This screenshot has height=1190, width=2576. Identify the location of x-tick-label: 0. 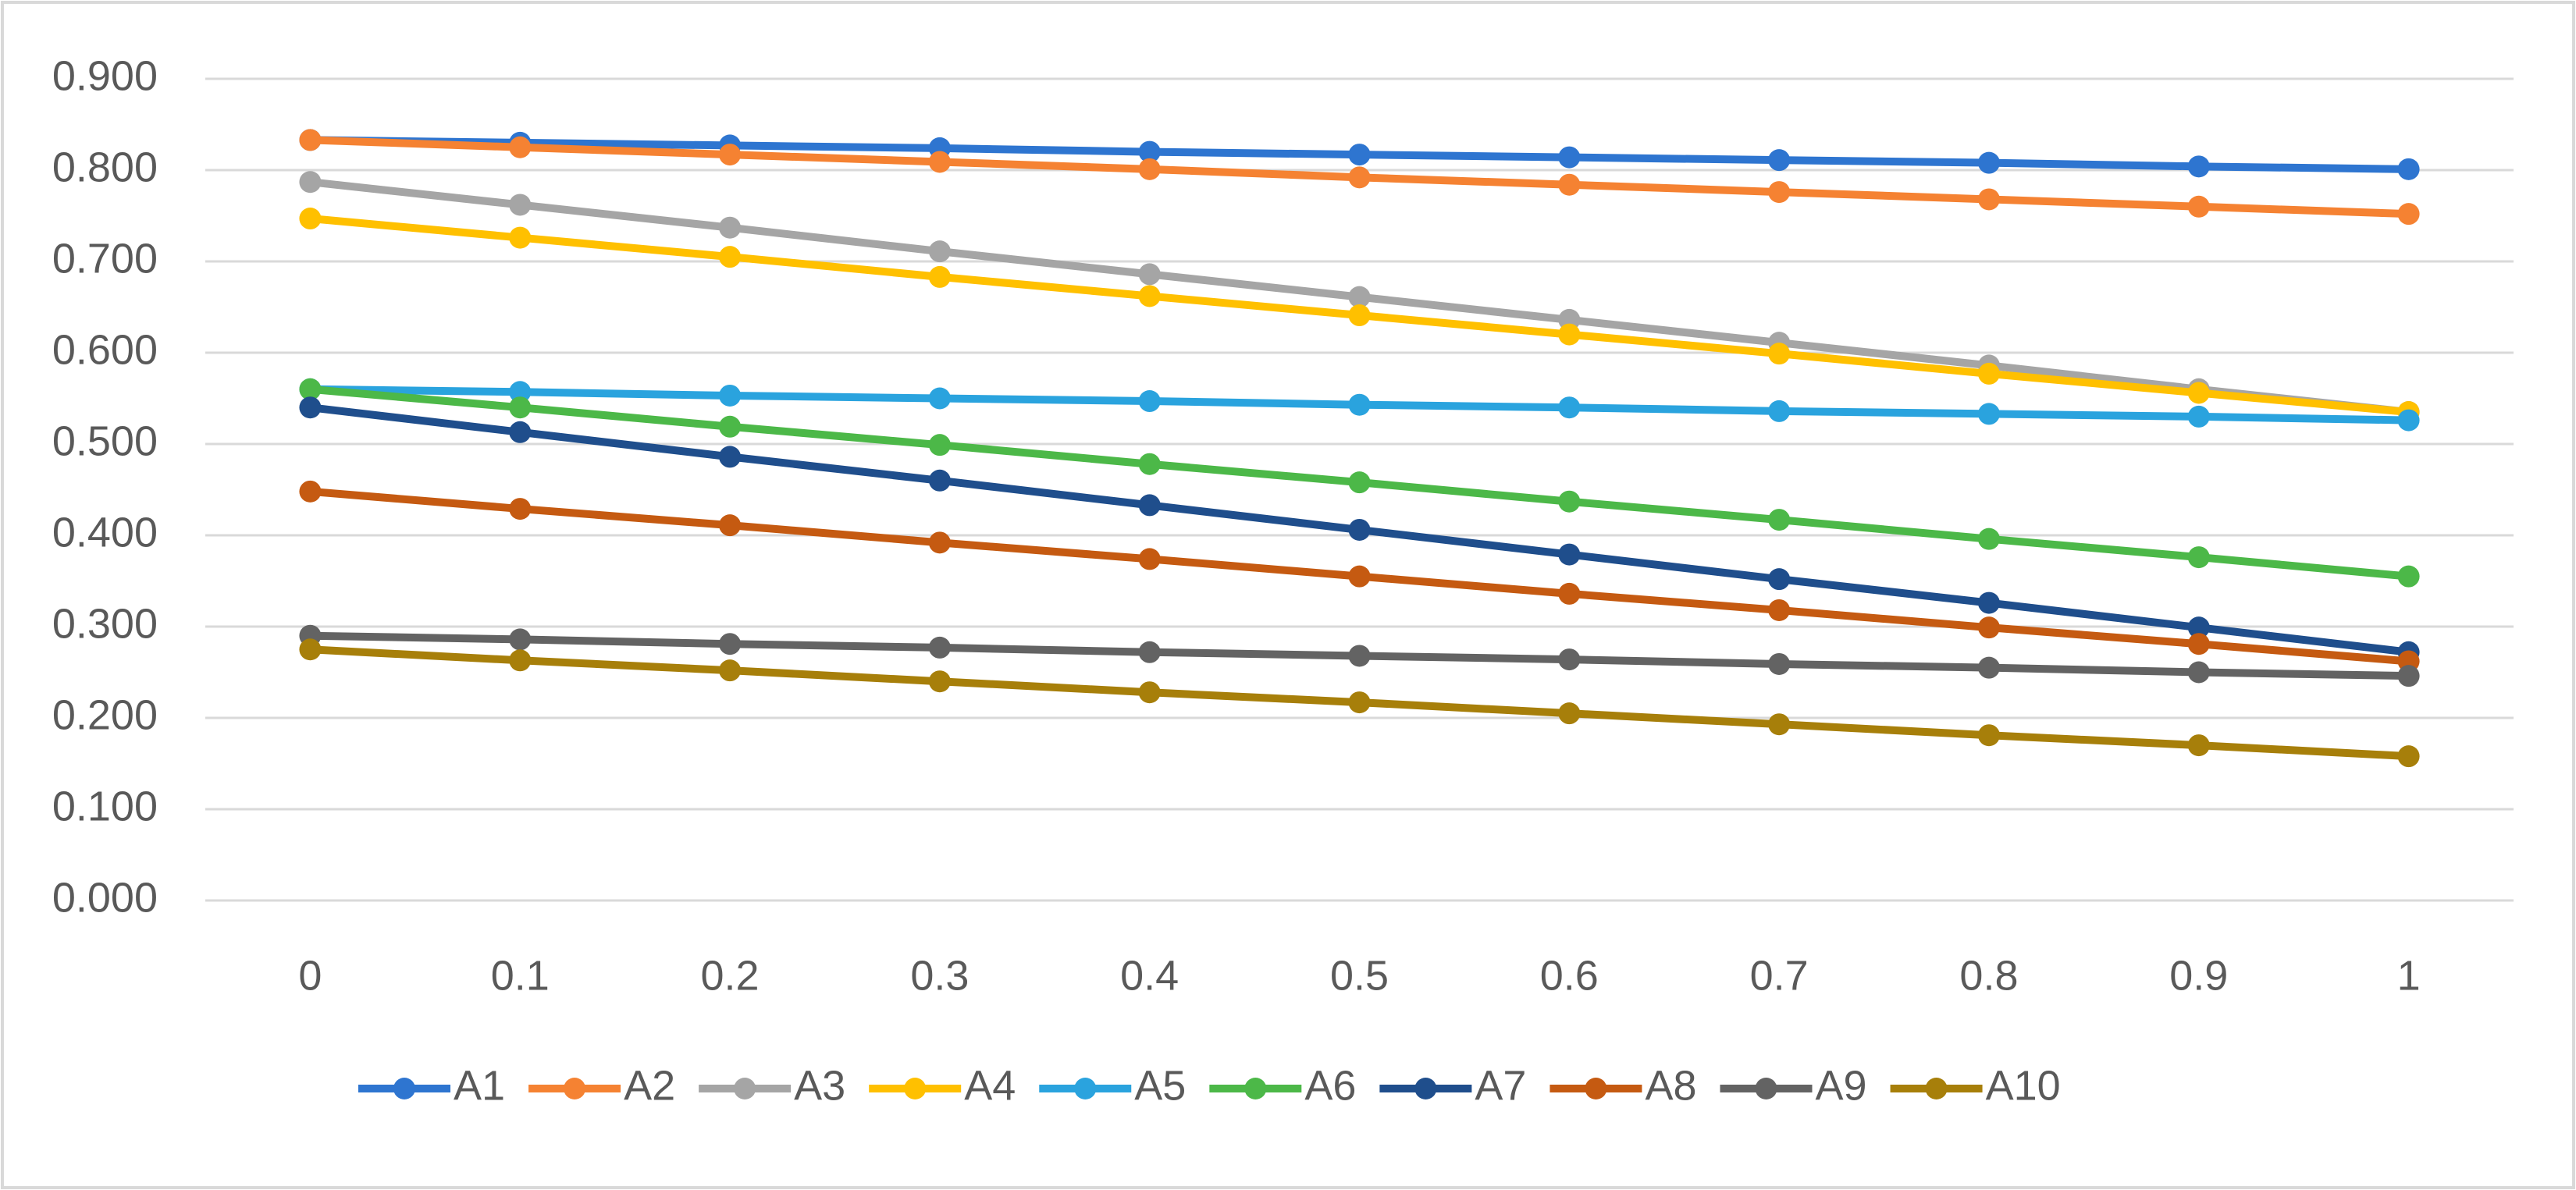
(310, 975).